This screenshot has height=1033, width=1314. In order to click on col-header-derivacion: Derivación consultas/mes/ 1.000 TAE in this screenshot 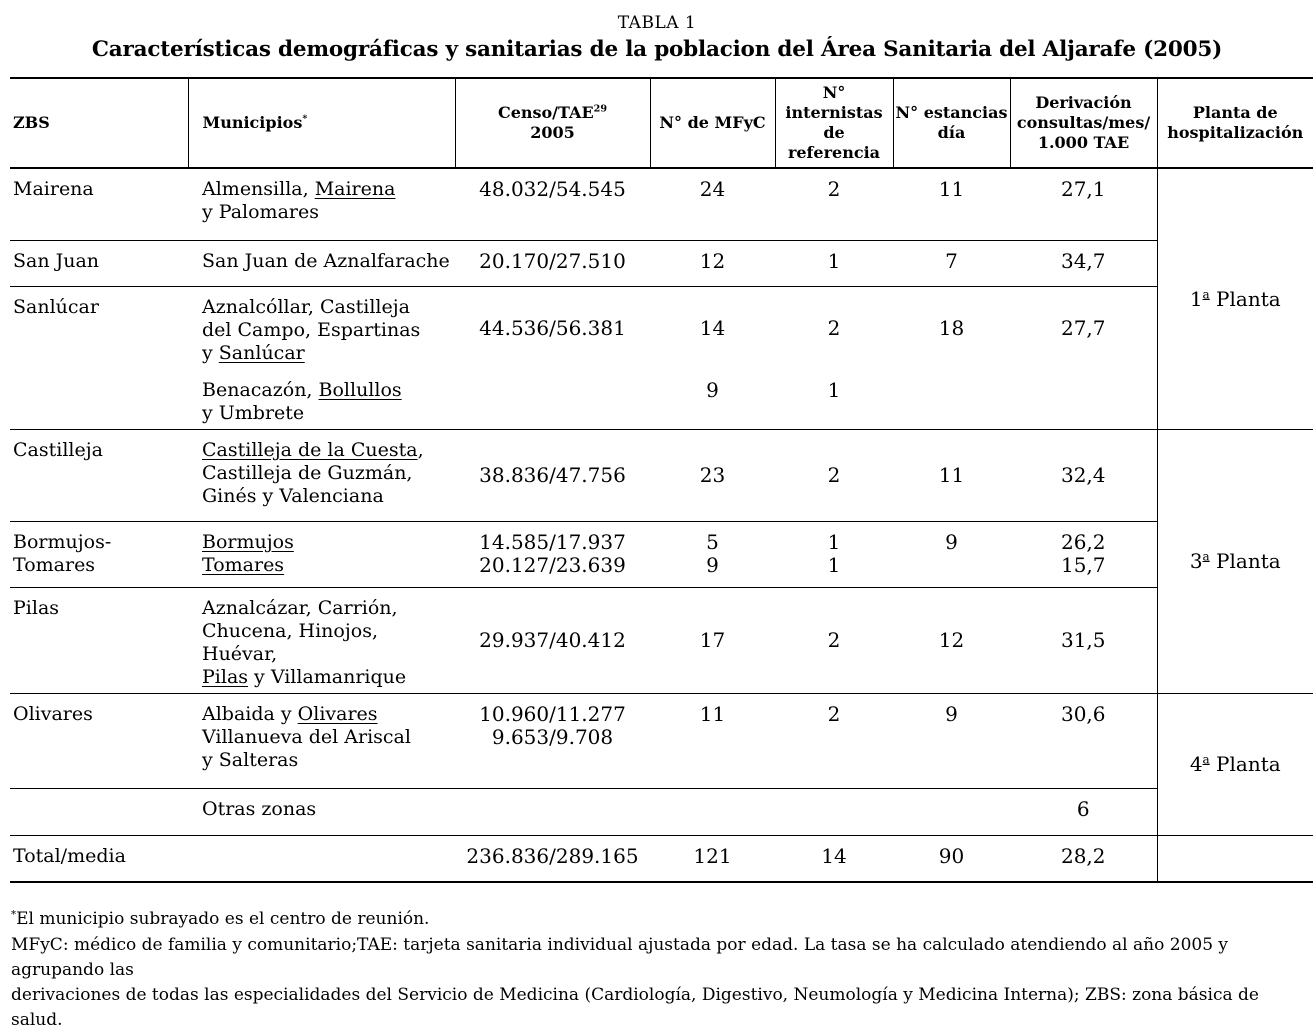, I will do `click(1083, 123)`.